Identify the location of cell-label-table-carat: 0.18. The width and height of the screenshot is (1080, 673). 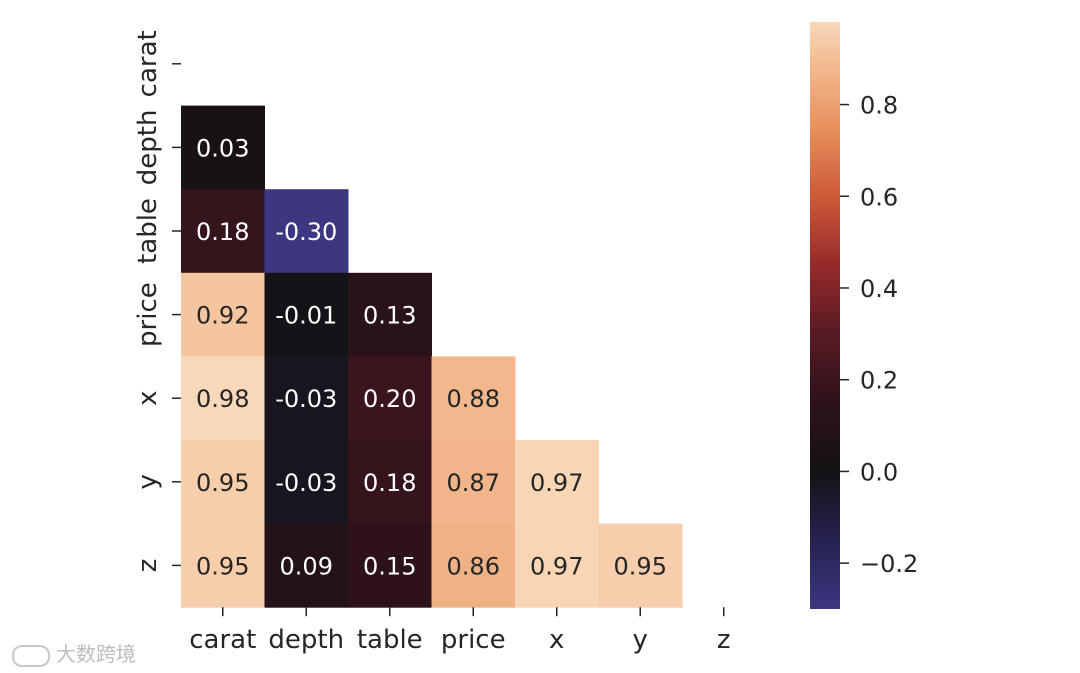
(222, 232).